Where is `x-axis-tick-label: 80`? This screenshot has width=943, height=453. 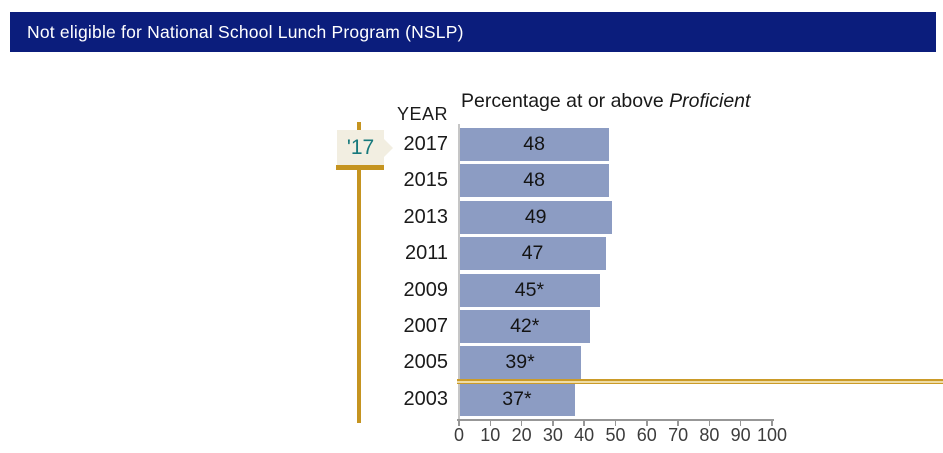
x-axis-tick-label: 80 is located at coordinates (709, 435).